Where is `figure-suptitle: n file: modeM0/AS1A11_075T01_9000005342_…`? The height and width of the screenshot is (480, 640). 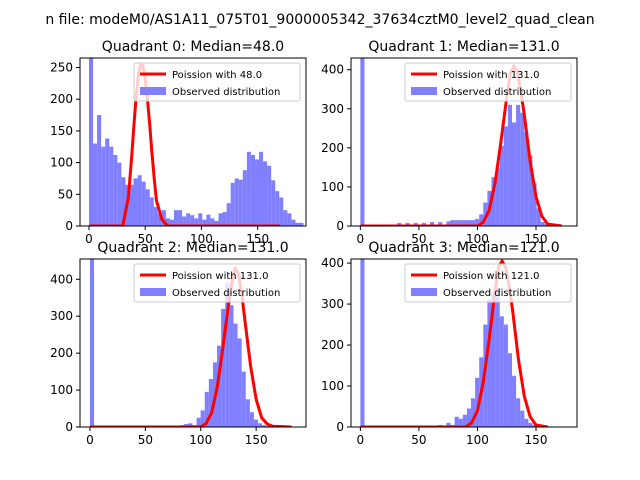 figure-suptitle: n file: modeM0/AS1A11_075T01_9000005342_… is located at coordinates (319, 20).